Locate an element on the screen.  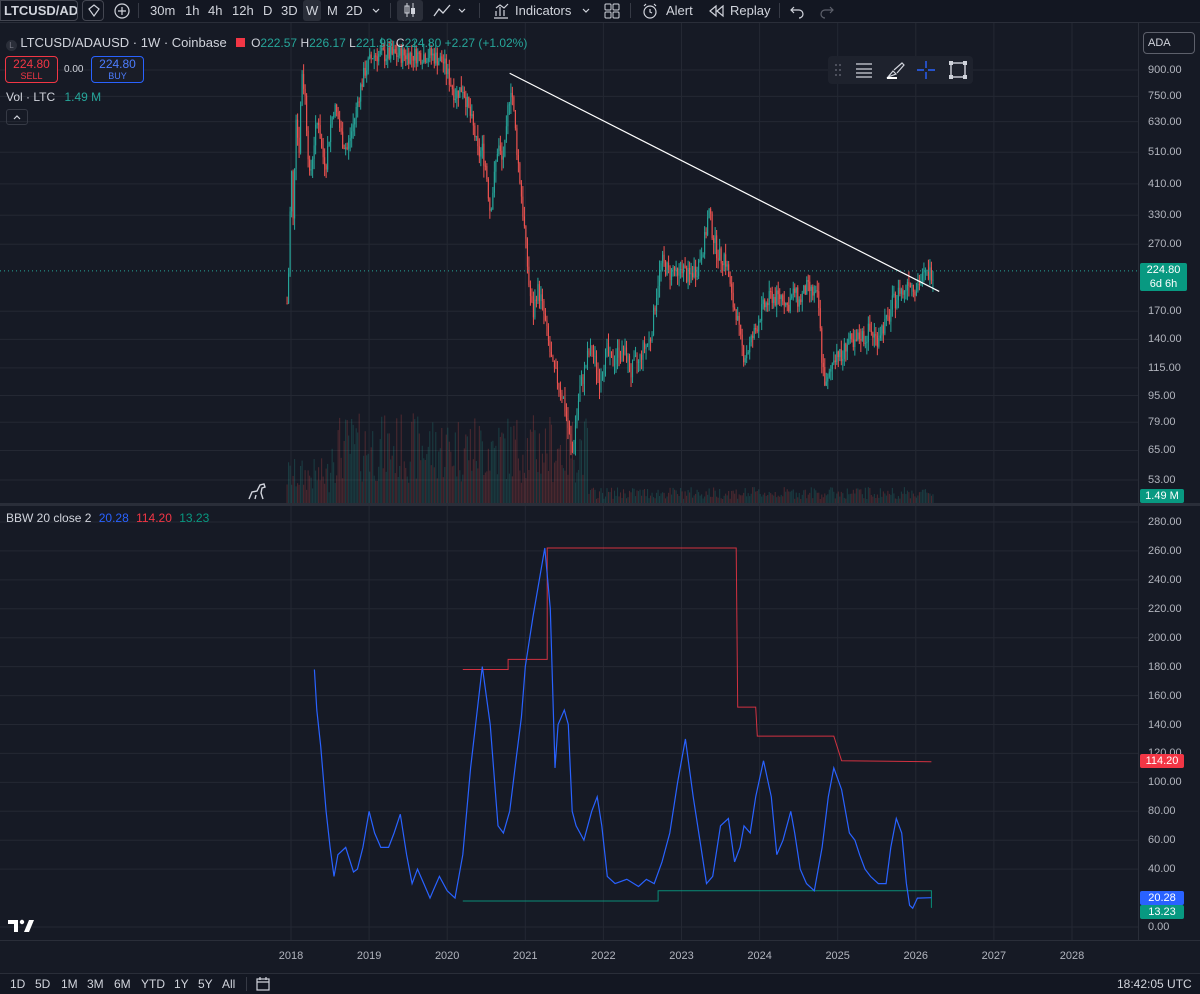
buy-button: 224.80 BUY is located at coordinates (117, 69).